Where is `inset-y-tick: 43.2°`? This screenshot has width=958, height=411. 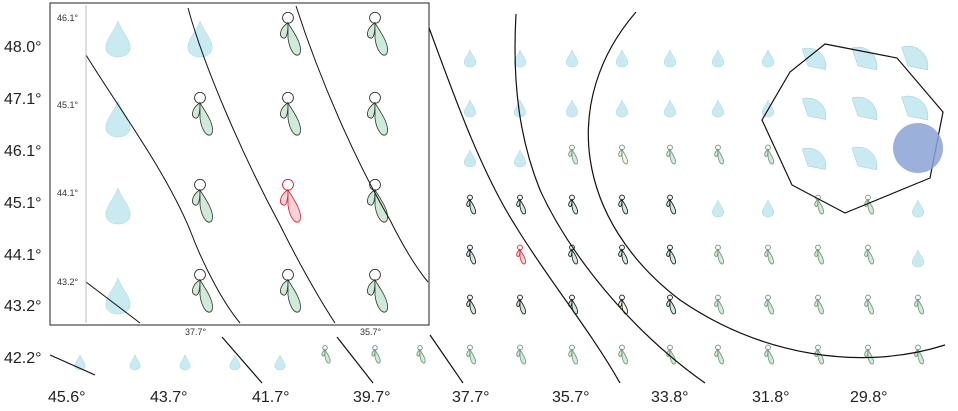
inset-y-tick: 43.2° is located at coordinates (68, 282).